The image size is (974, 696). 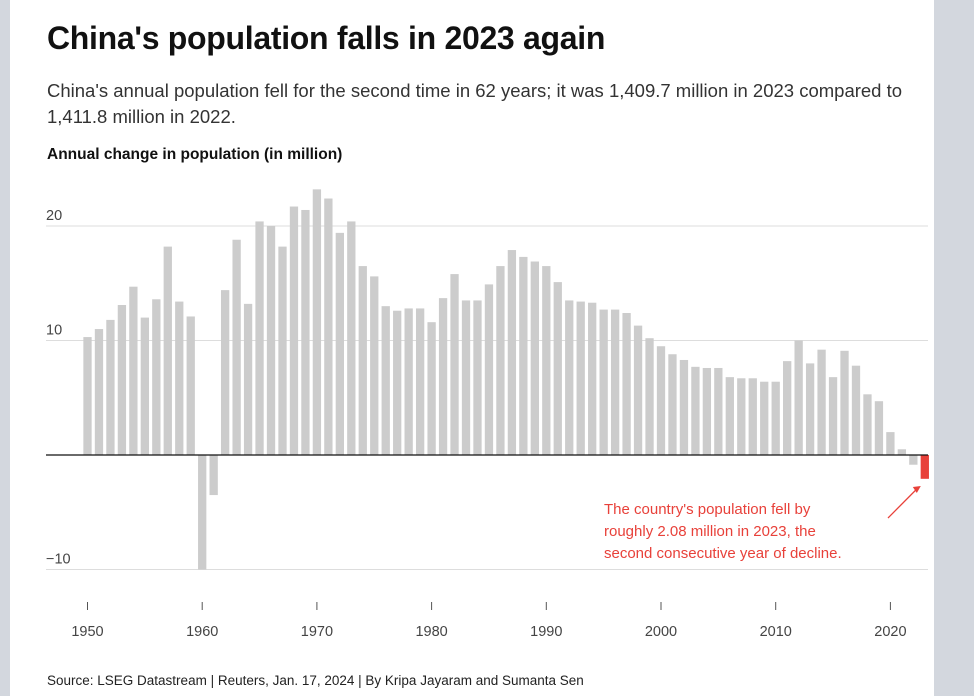 What do you see at coordinates (144, 386) in the screenshot?
I see `bar-1955` at bounding box center [144, 386].